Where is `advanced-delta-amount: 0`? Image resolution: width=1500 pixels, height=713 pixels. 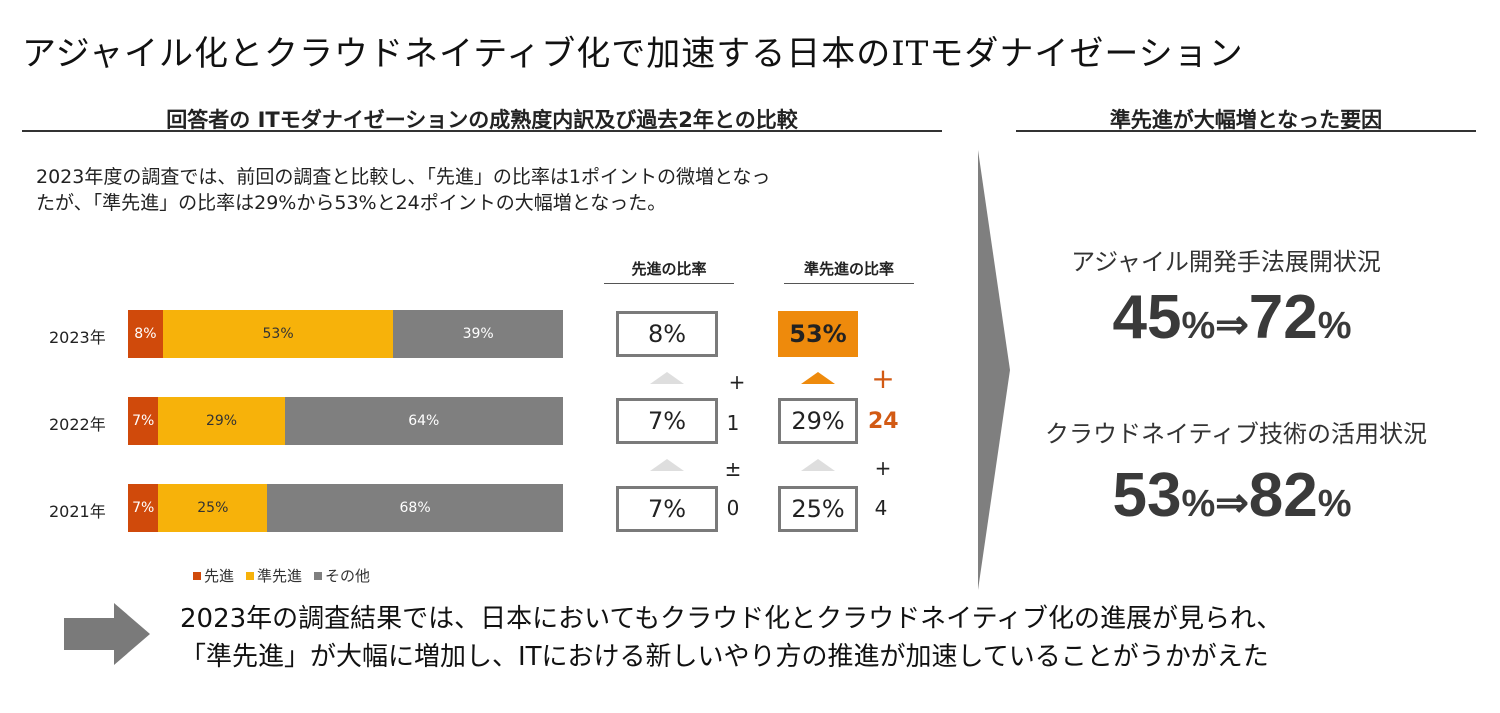 advanced-delta-amount: 0 is located at coordinates (733, 508).